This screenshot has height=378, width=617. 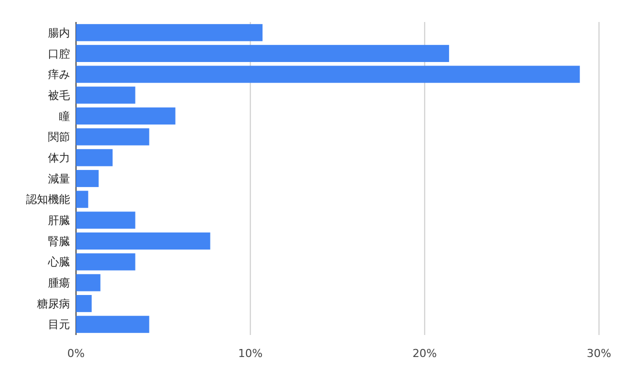 I want to click on x-tick-label: 20%, so click(x=424, y=353).